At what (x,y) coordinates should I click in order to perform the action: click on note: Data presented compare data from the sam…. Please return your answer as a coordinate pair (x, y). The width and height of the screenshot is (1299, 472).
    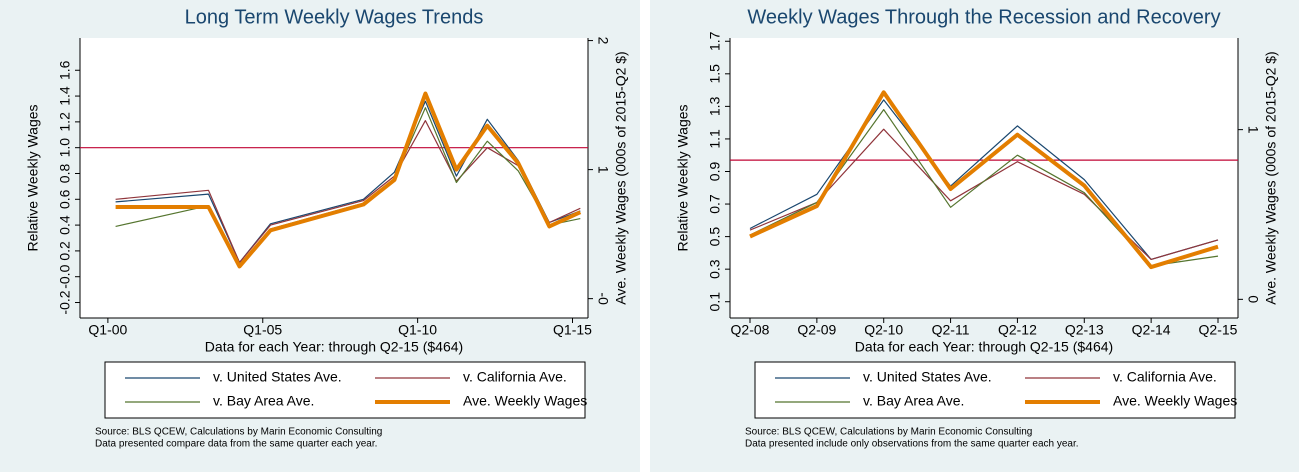
    Looking at the image, I should click on (236, 444).